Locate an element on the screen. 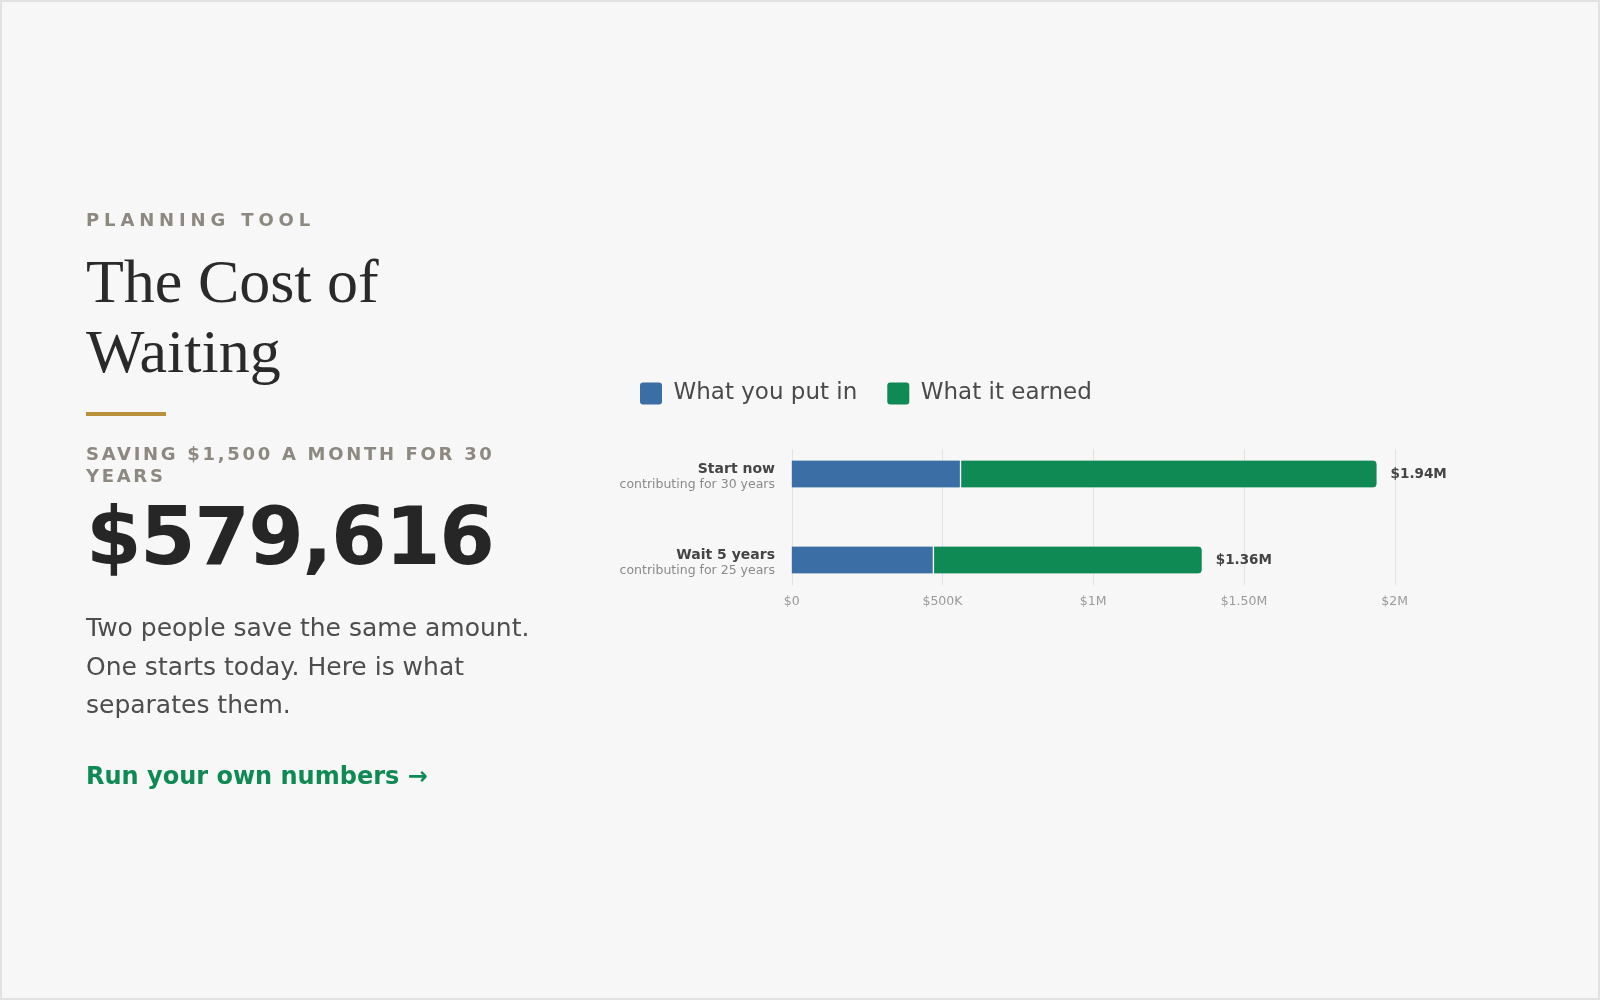 The height and width of the screenshot is (1000, 1600). x-tick-label: $1.50M is located at coordinates (1244, 601).